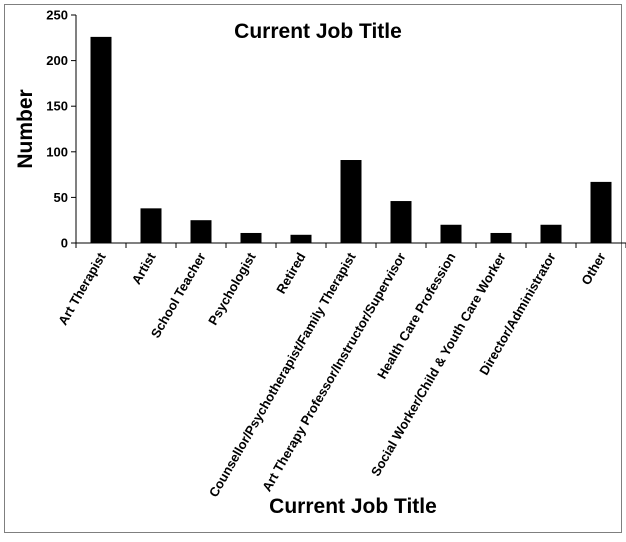 The width and height of the screenshot is (626, 542). Describe the element at coordinates (318, 31) in the screenshot. I see `chart-title: Current Job Title` at that location.